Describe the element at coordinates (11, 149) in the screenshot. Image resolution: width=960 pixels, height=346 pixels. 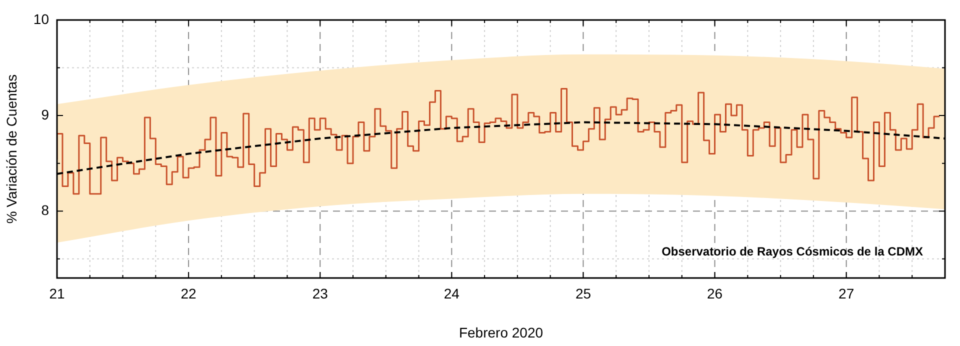
I see `y-axis-title: % Variación de Cuentas` at that location.